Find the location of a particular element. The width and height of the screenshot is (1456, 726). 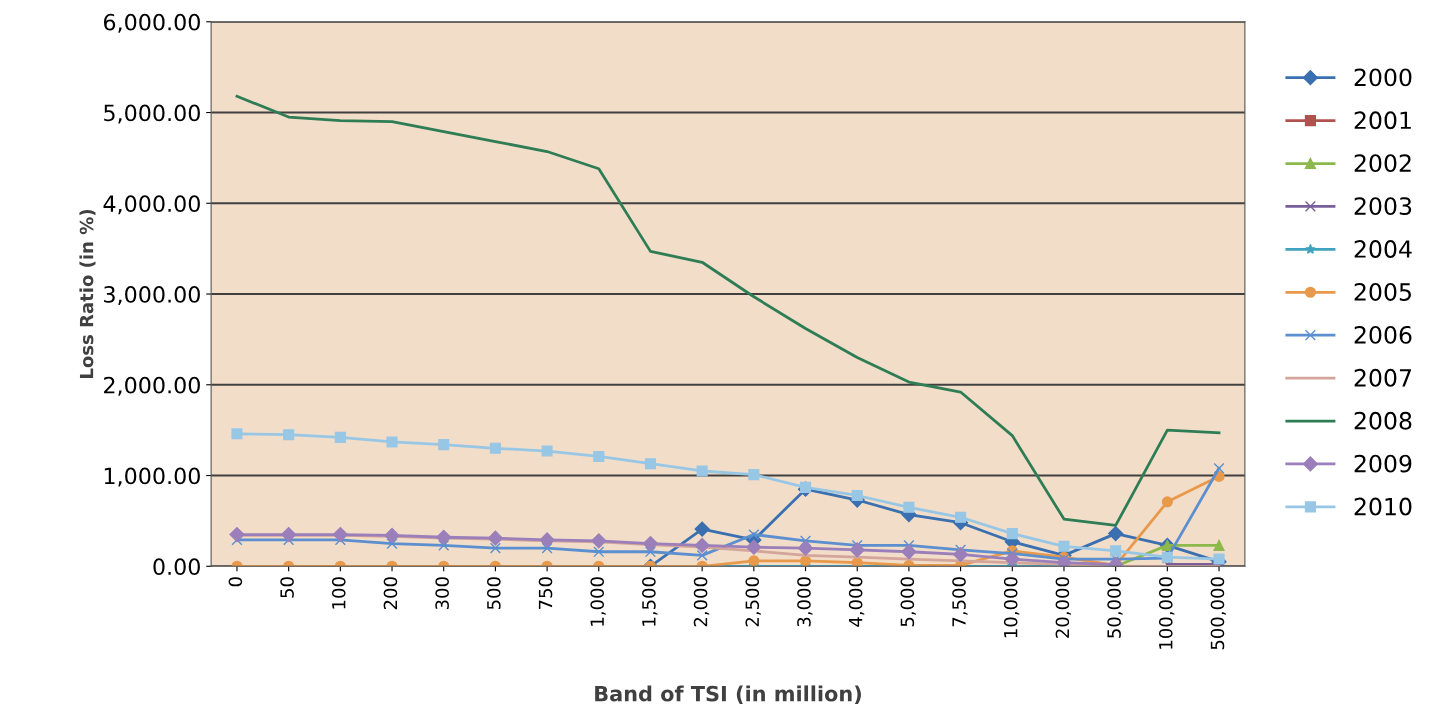

x-tick-label: 100,000 is located at coordinates (1166, 613).